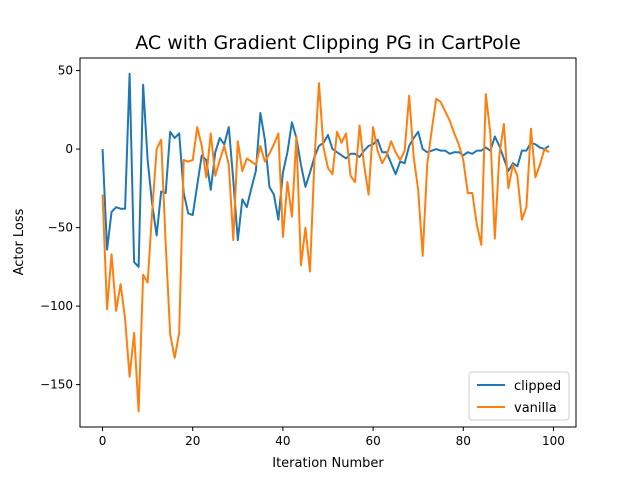 The height and width of the screenshot is (484, 640). I want to click on y-axis-label: Actor Loss, so click(19, 241).